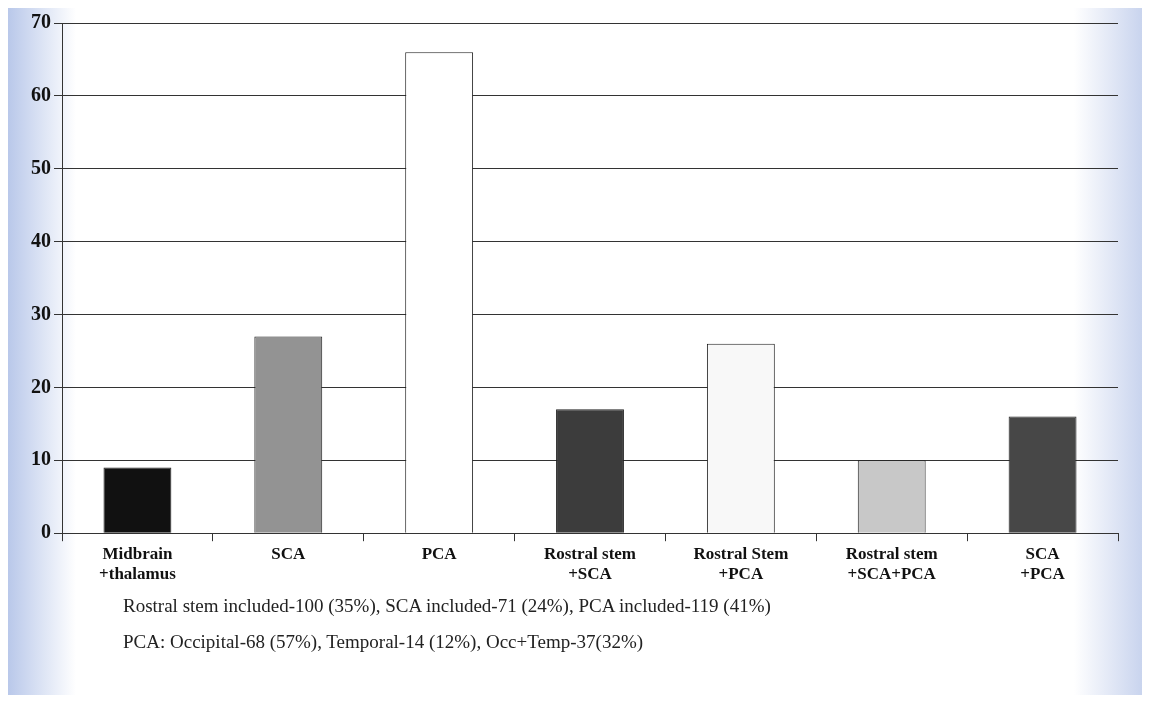 The image size is (1150, 703). Describe the element at coordinates (289, 553) in the screenshot. I see `x-tick-label: SCA` at that location.